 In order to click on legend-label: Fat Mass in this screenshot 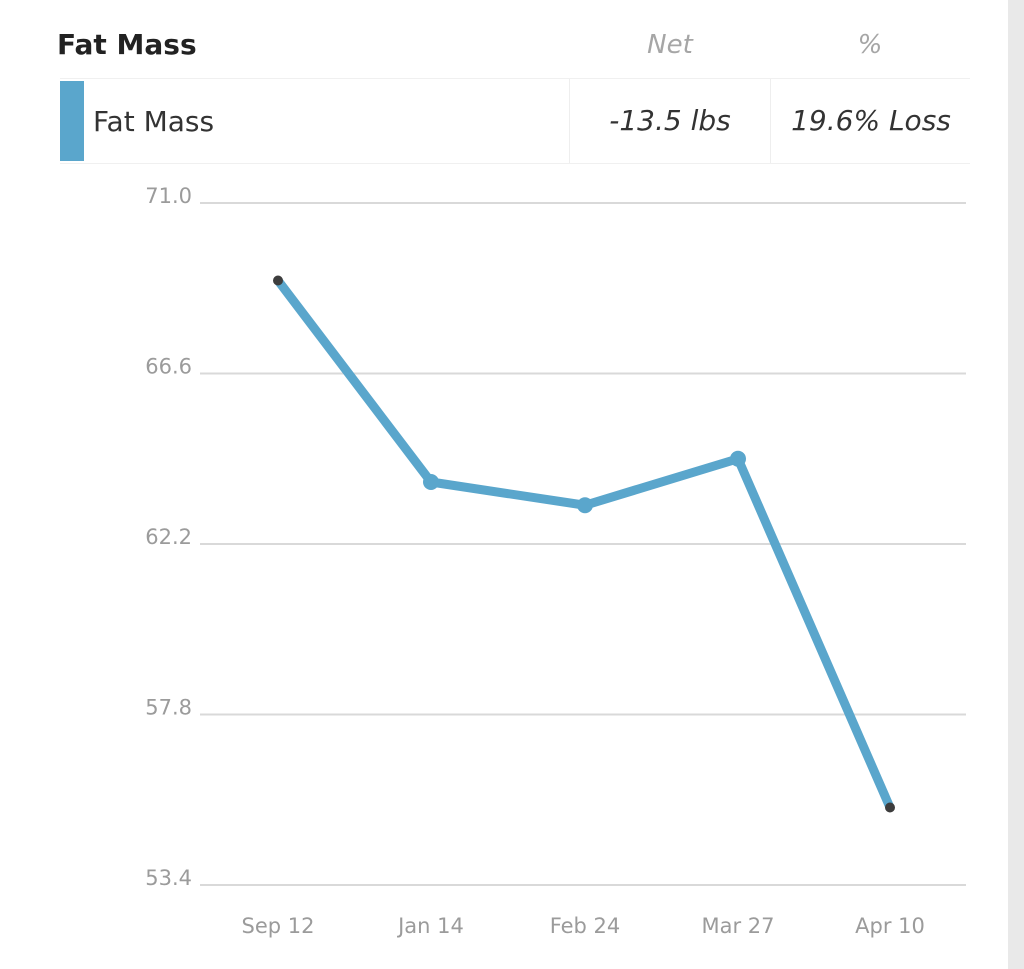, I will do `click(154, 121)`.